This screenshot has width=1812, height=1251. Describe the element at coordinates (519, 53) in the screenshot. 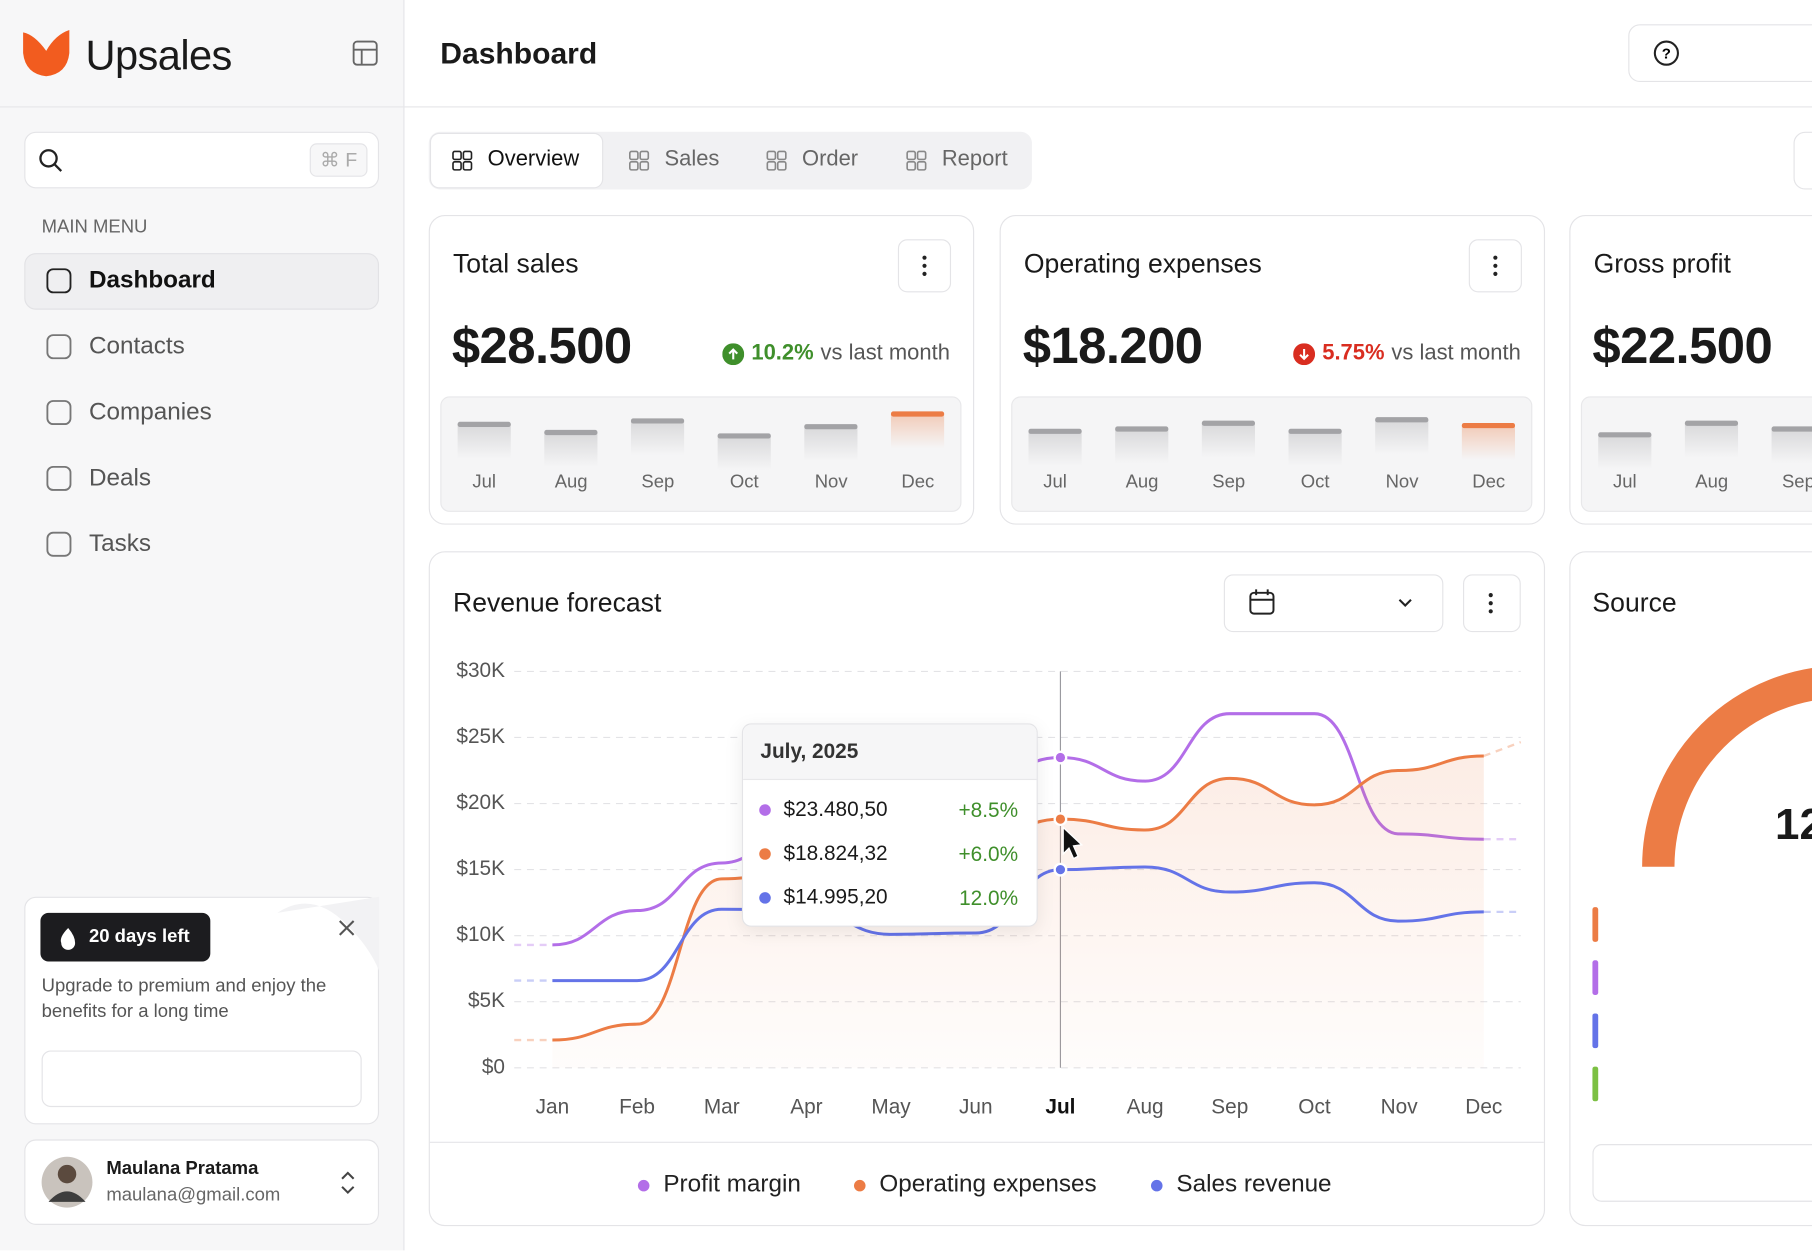

I see `page-title: Dashboard` at that location.